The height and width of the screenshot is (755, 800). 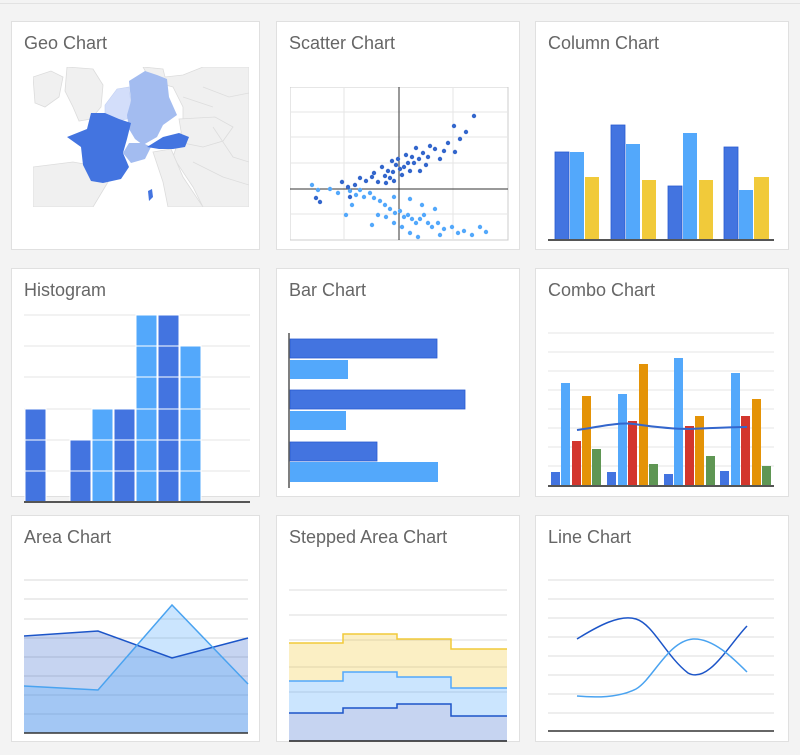 I want to click on column-group-b, so click(x=633, y=182).